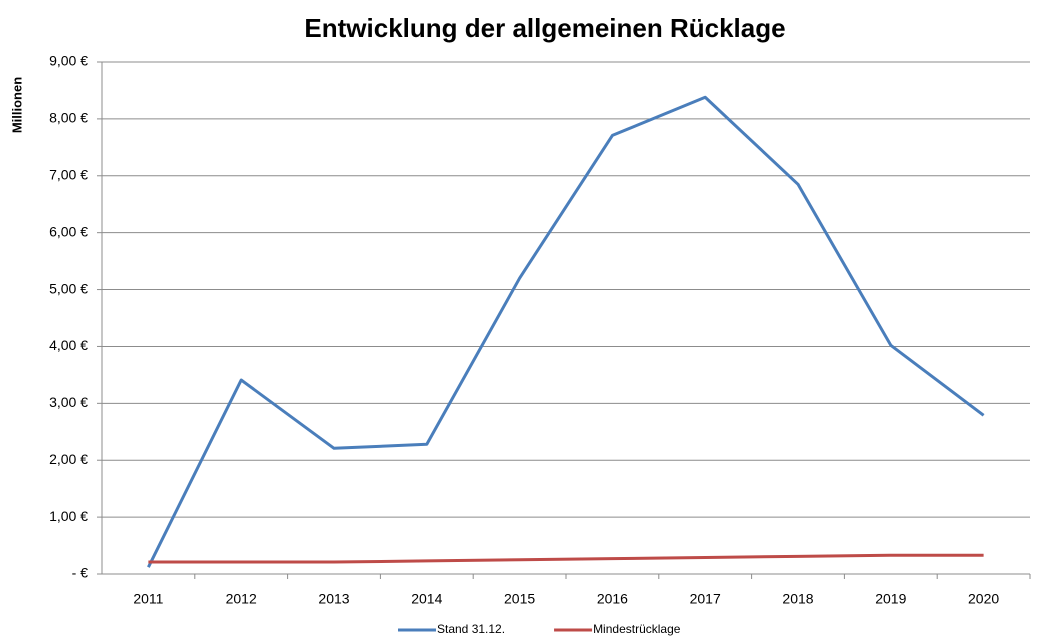 Image resolution: width=1046 pixels, height=642 pixels. I want to click on x-tick-label: 2011, so click(148, 599).